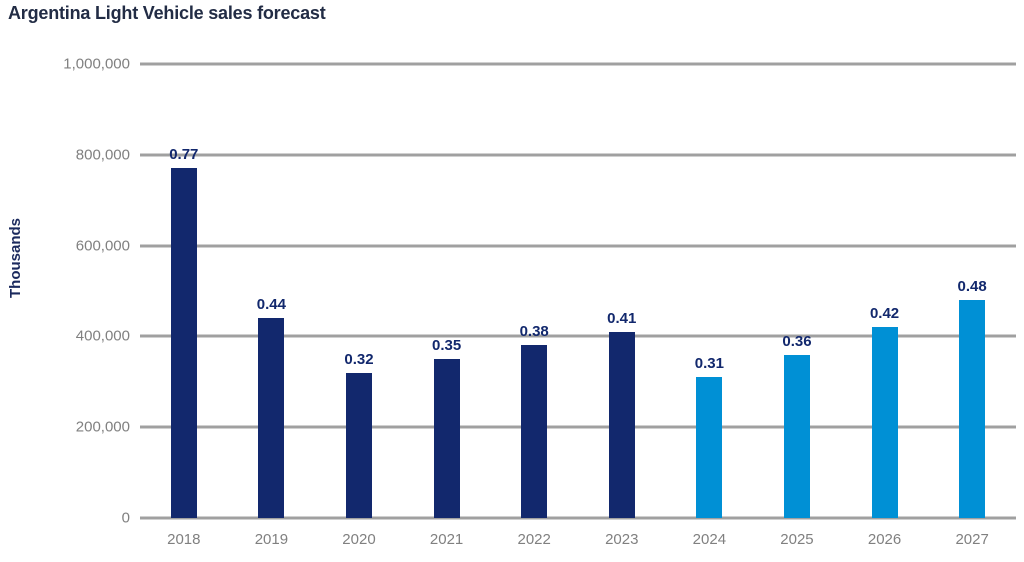 This screenshot has width=1024, height=562. What do you see at coordinates (972, 539) in the screenshot?
I see `x-axis-tick-label-2027: 2027` at bounding box center [972, 539].